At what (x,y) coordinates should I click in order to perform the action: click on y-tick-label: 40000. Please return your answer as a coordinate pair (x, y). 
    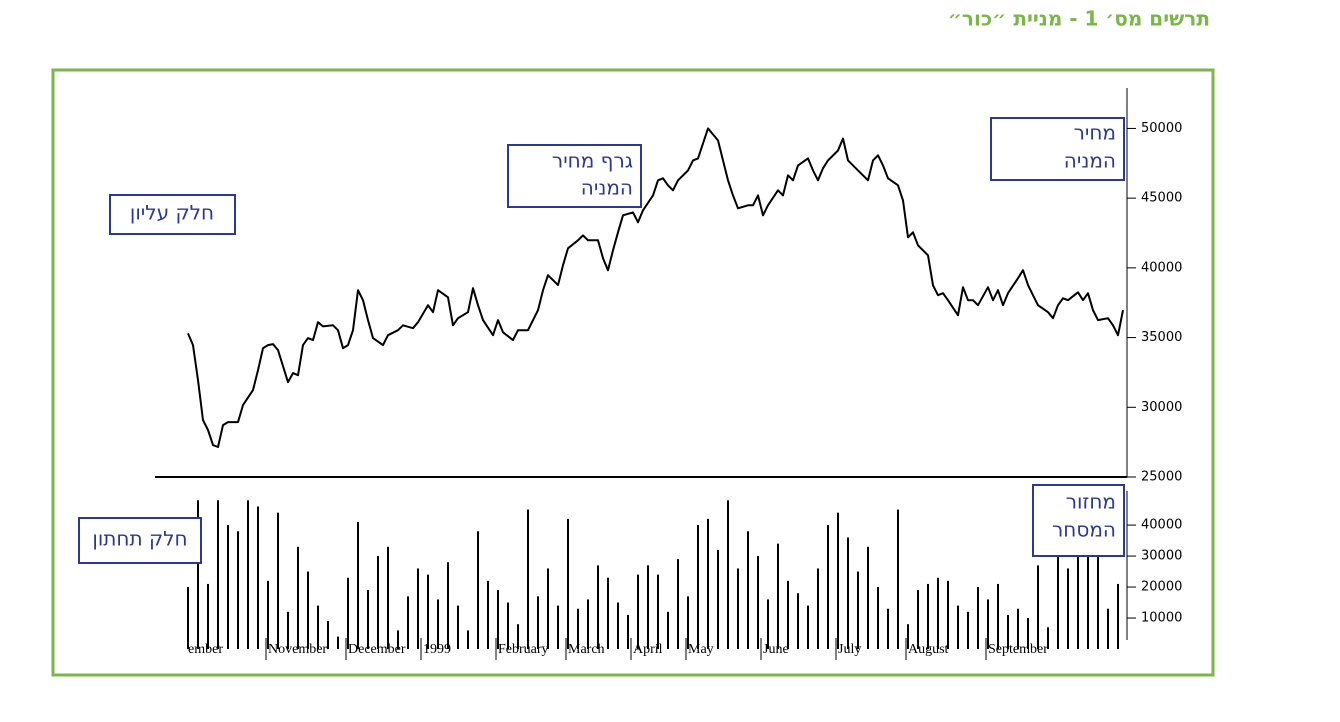
    Looking at the image, I should click on (1161, 525).